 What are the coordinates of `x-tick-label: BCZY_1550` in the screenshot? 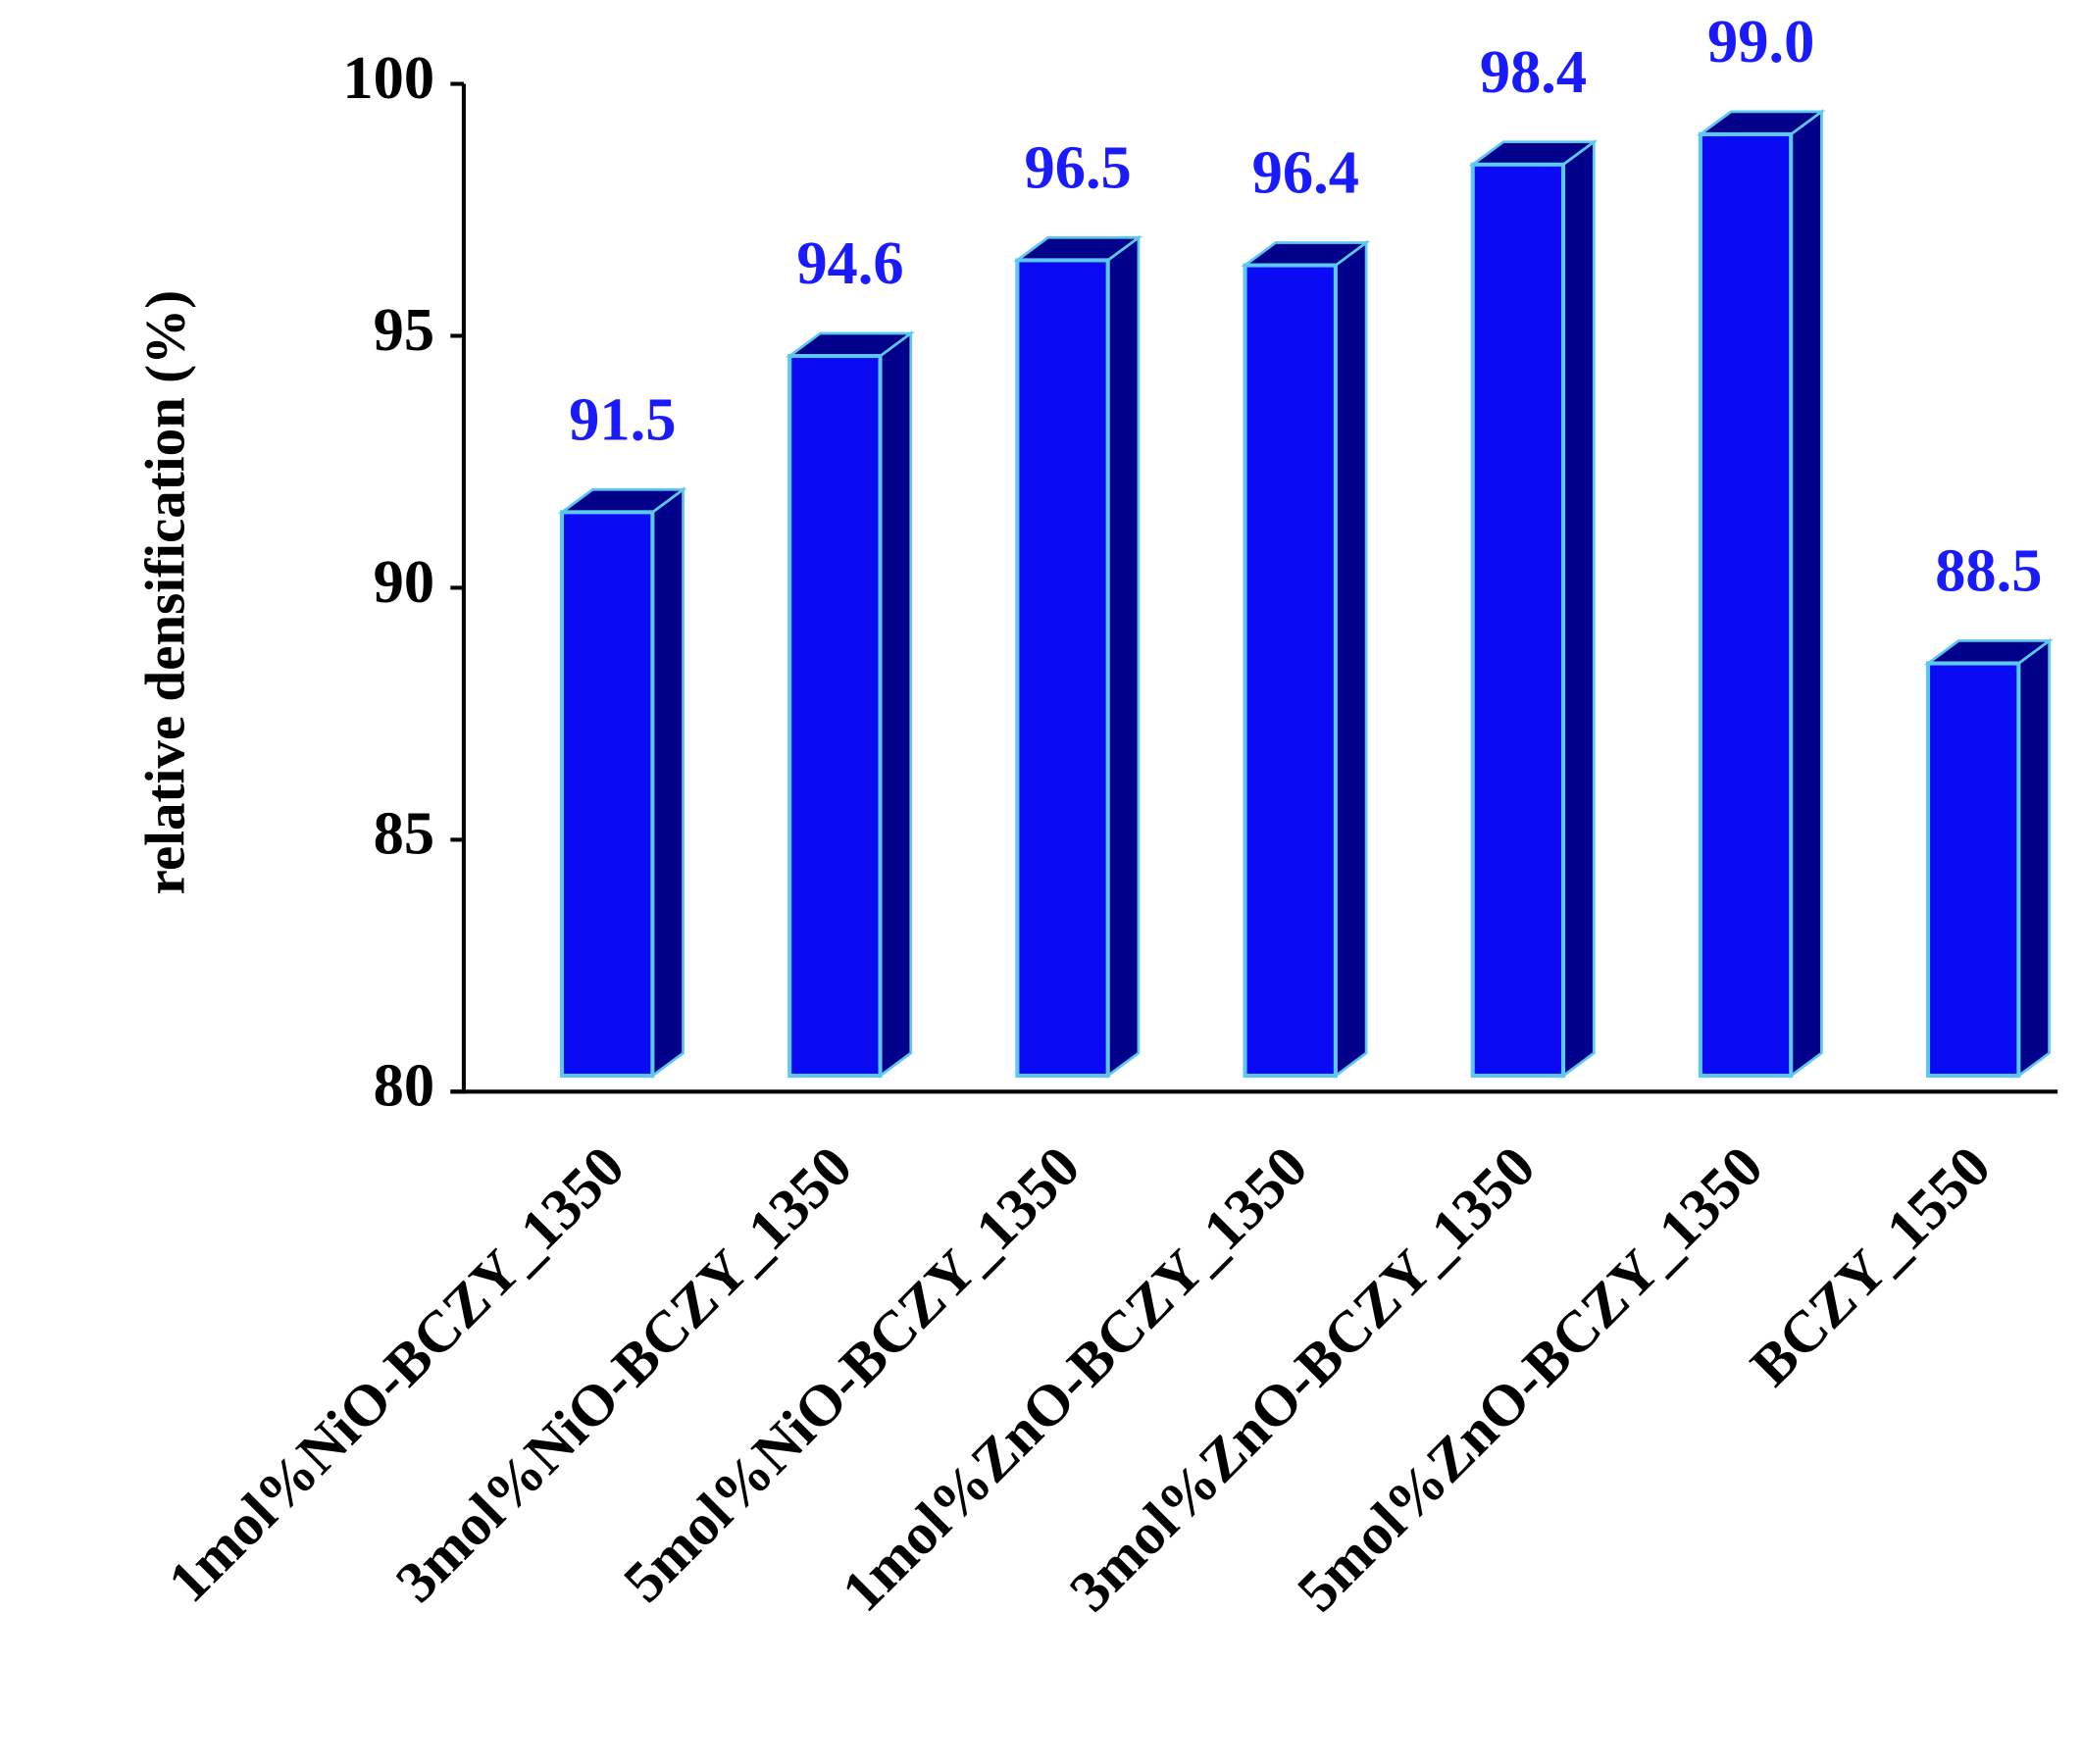 It's located at (1870, 1266).